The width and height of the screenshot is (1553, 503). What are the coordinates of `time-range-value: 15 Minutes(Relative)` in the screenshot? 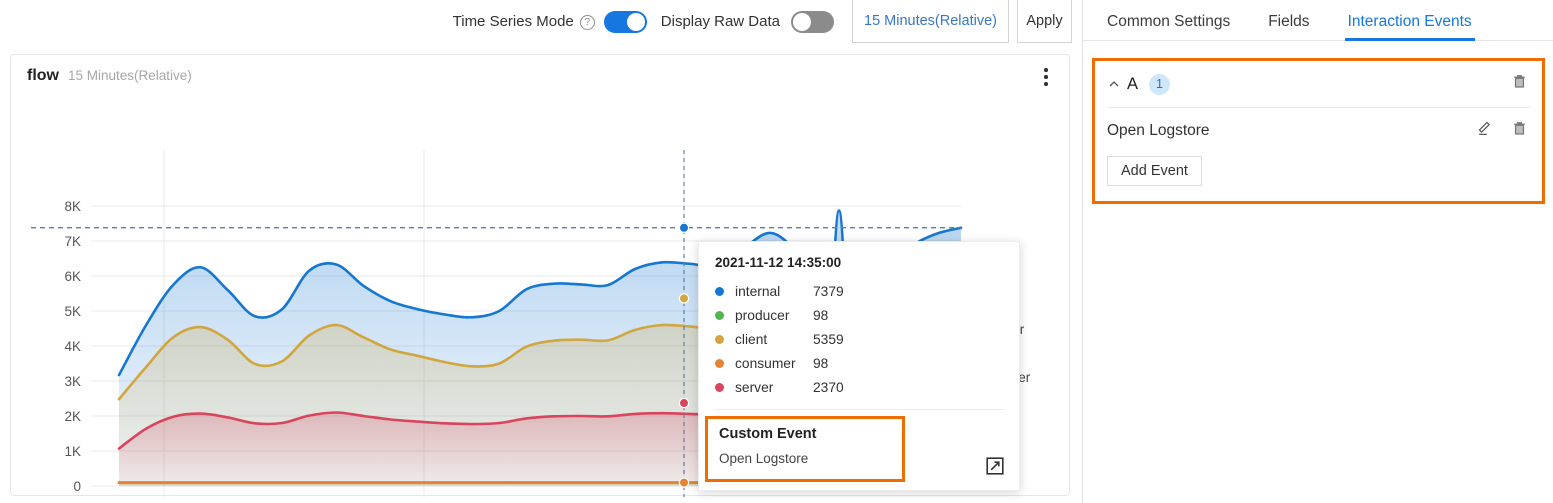 It's located at (930, 21).